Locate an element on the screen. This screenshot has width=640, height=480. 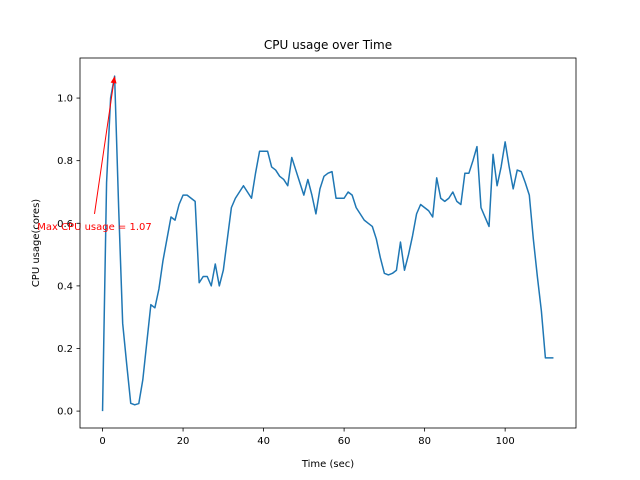
x-tick-label: 60 is located at coordinates (344, 441).